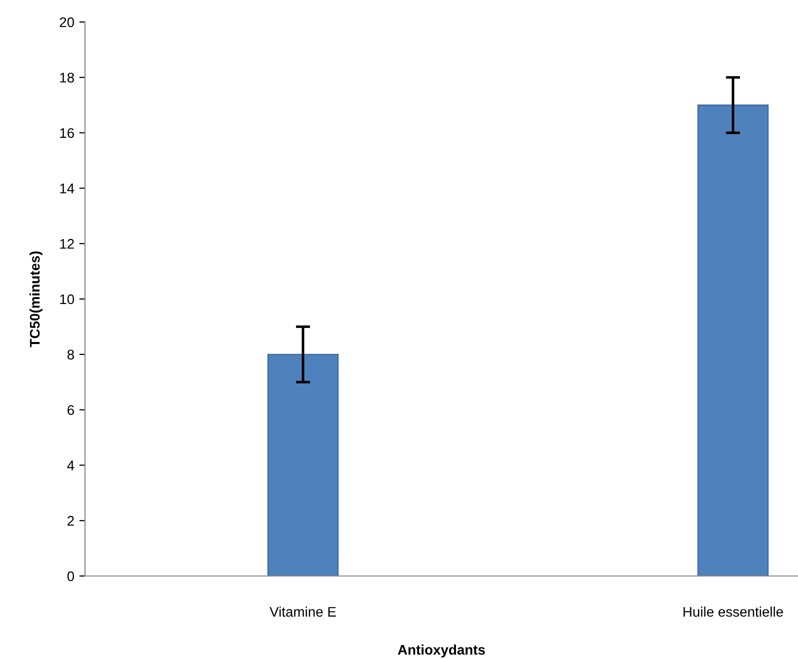  I want to click on y-tick-label: 10, so click(67, 299).